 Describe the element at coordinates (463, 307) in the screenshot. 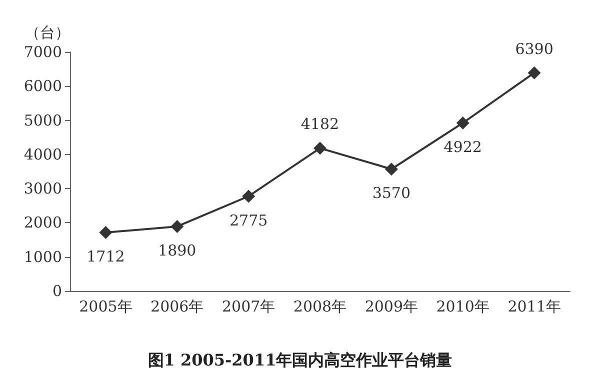

I see `x-tick-label: 2010年` at that location.